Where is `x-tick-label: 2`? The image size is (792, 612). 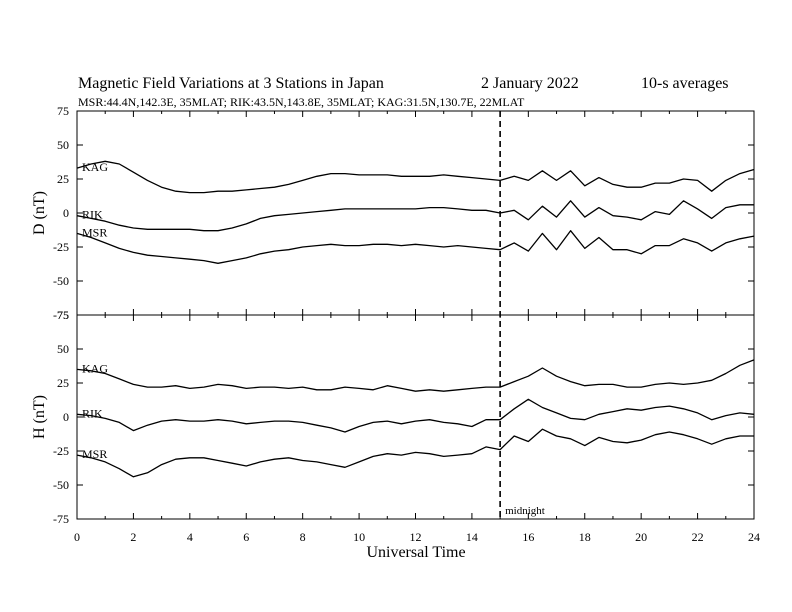
x-tick-label: 2 is located at coordinates (133, 537).